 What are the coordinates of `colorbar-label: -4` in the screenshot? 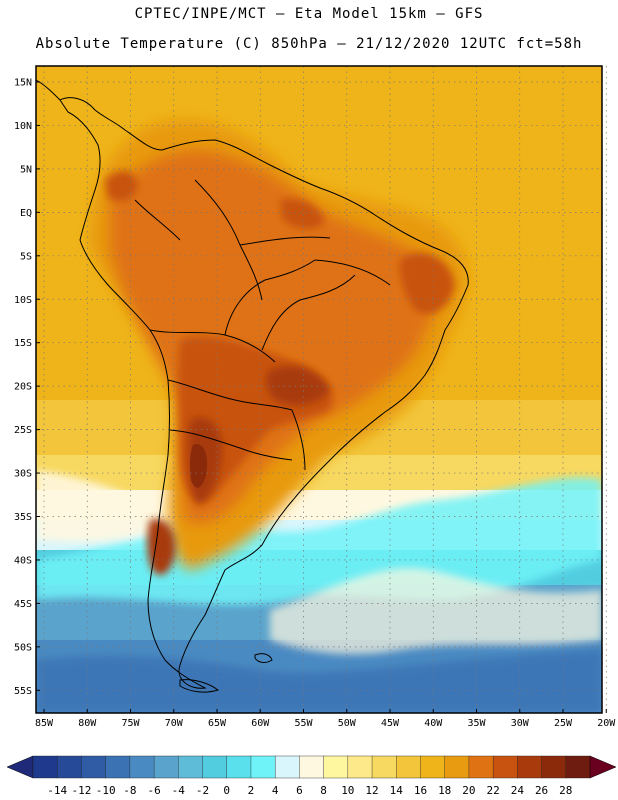 It's located at (179, 790).